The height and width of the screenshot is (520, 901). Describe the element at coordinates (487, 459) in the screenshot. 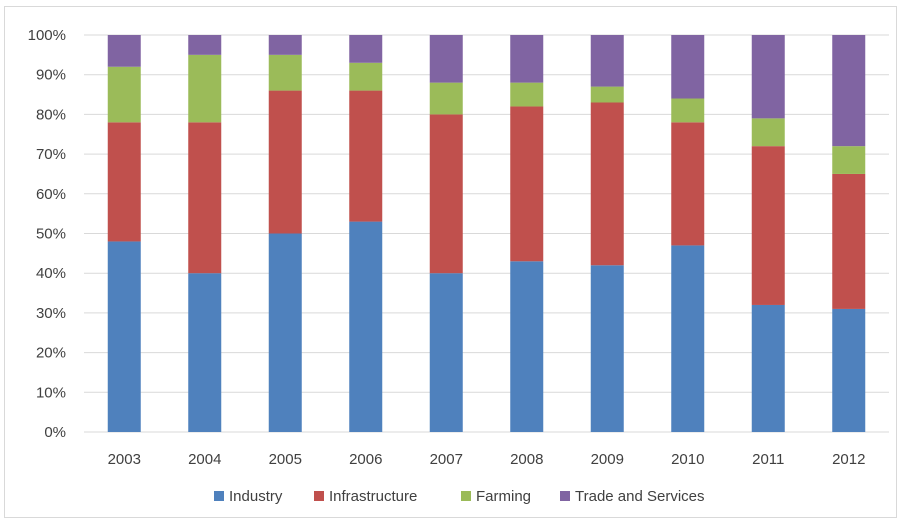

I see `x-axis-ticks: 2003 2004 2005 2006 2007 2008 2009 2010 2011 2012` at that location.